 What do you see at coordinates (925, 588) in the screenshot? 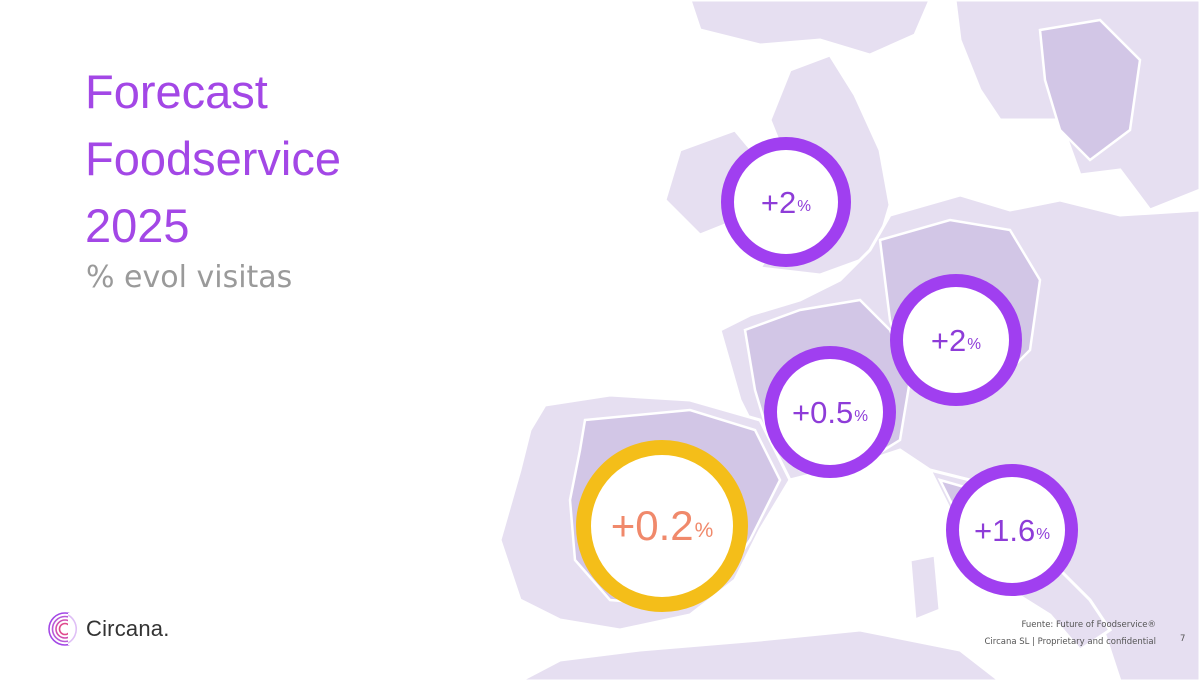
I see `map-sardinia` at bounding box center [925, 588].